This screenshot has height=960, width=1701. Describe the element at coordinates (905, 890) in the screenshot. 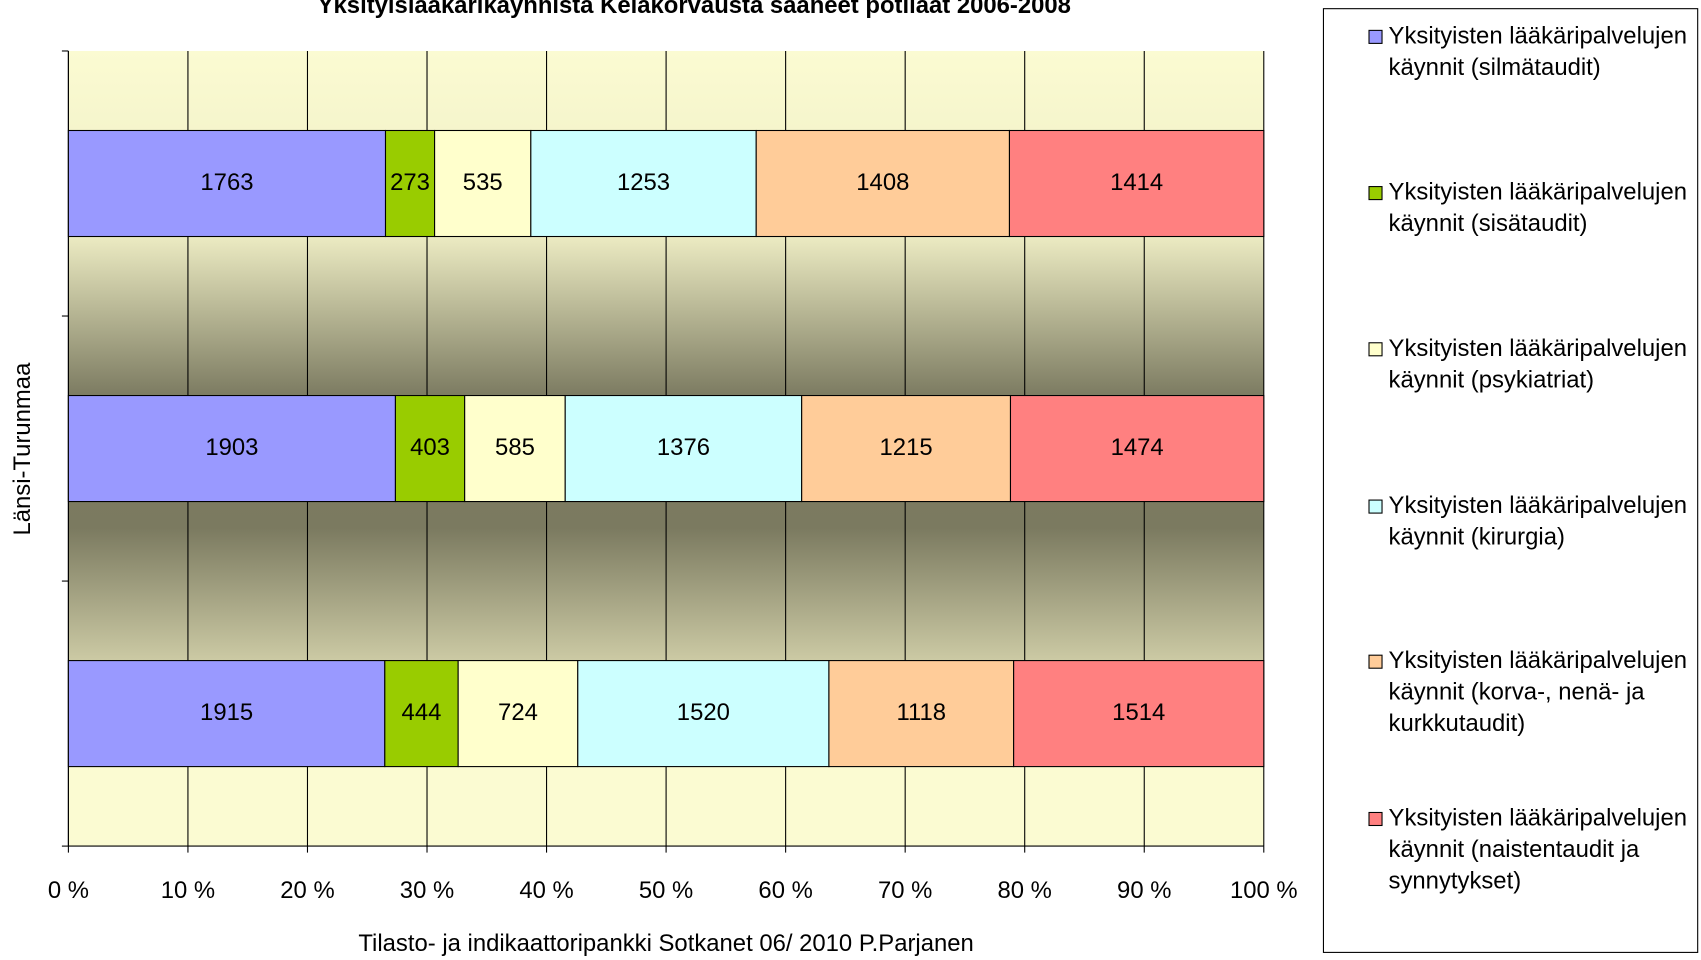

I see `x-tick-label: 70 %` at that location.